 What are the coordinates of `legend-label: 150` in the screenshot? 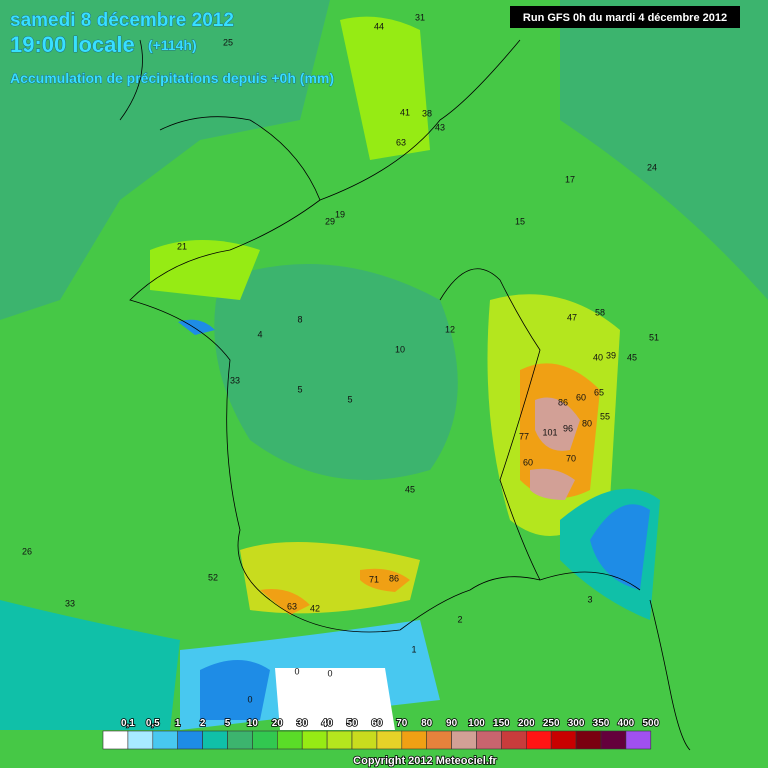 It's located at (501, 723).